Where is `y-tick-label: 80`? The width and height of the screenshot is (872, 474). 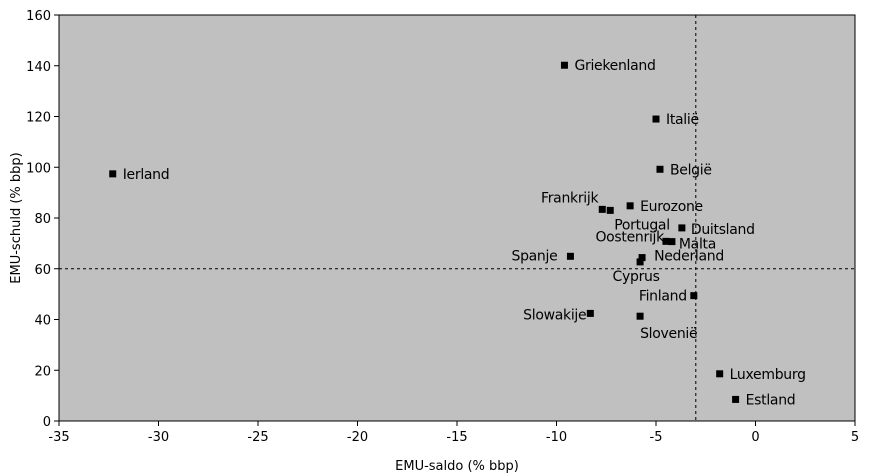 y-tick-label: 80 is located at coordinates (42, 219).